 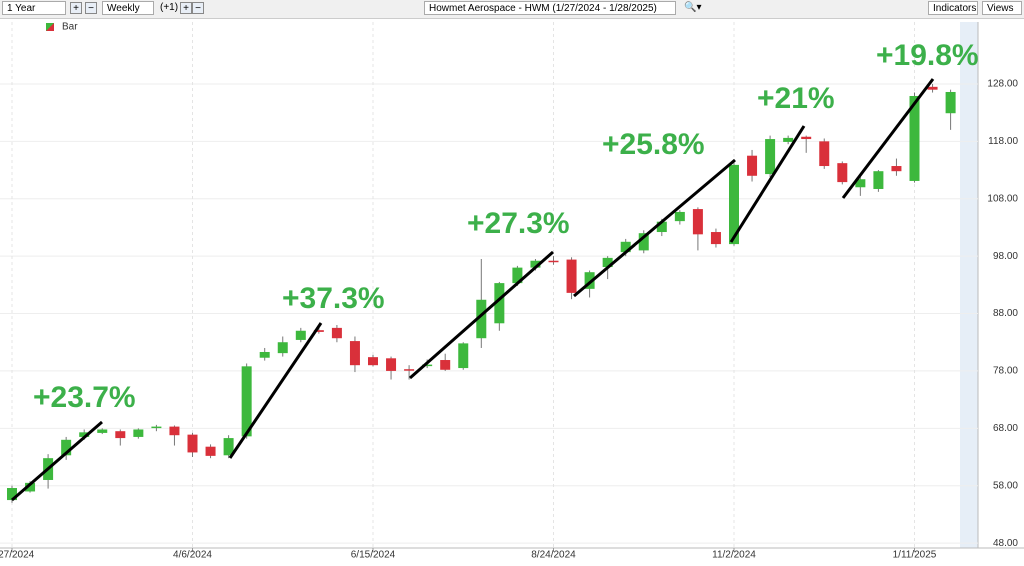 What do you see at coordinates (373, 555) in the screenshot?
I see `x-tick-label: 6/15/2024` at bounding box center [373, 555].